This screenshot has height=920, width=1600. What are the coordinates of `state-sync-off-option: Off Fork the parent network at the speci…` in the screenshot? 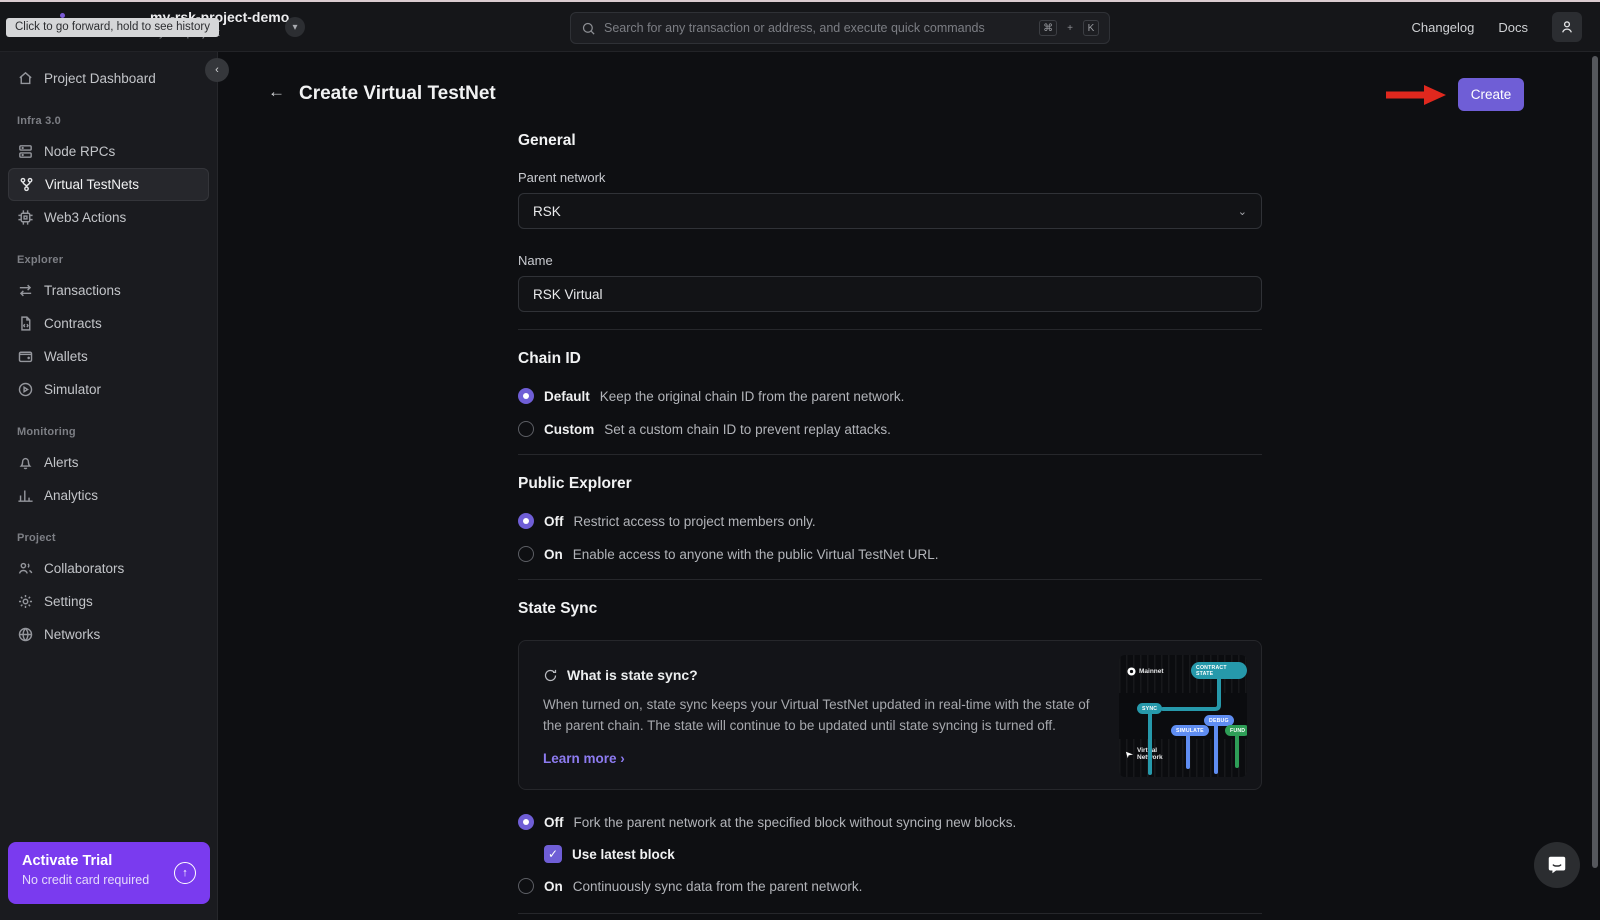 It's located at (890, 822).